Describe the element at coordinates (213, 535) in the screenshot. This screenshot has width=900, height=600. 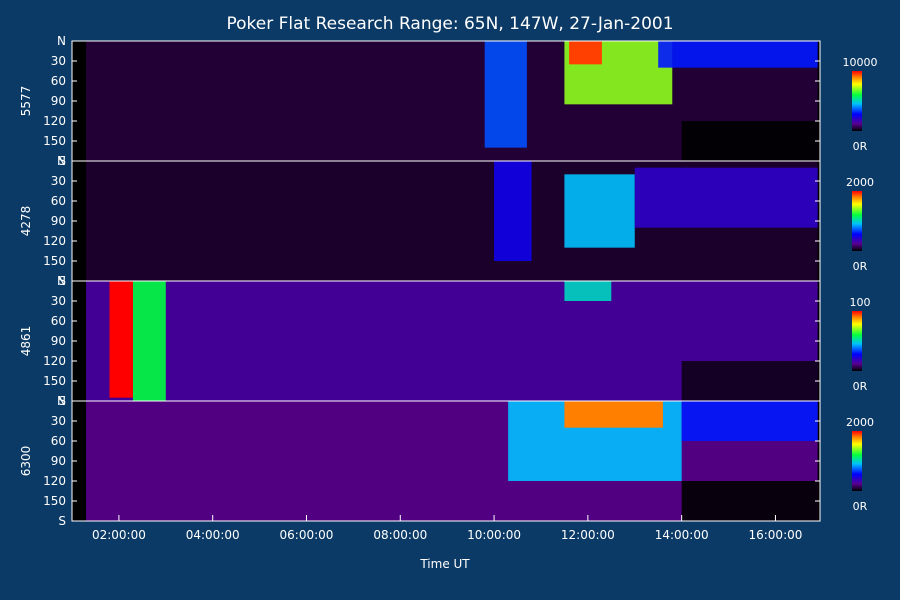
I see `x-tick-label: 04:00:00` at that location.